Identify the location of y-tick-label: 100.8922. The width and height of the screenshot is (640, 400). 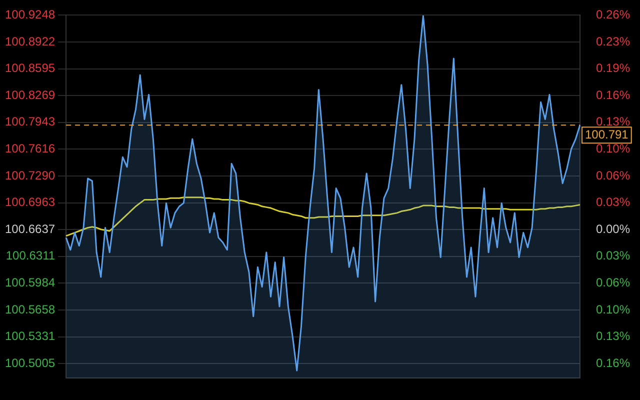
(30, 41).